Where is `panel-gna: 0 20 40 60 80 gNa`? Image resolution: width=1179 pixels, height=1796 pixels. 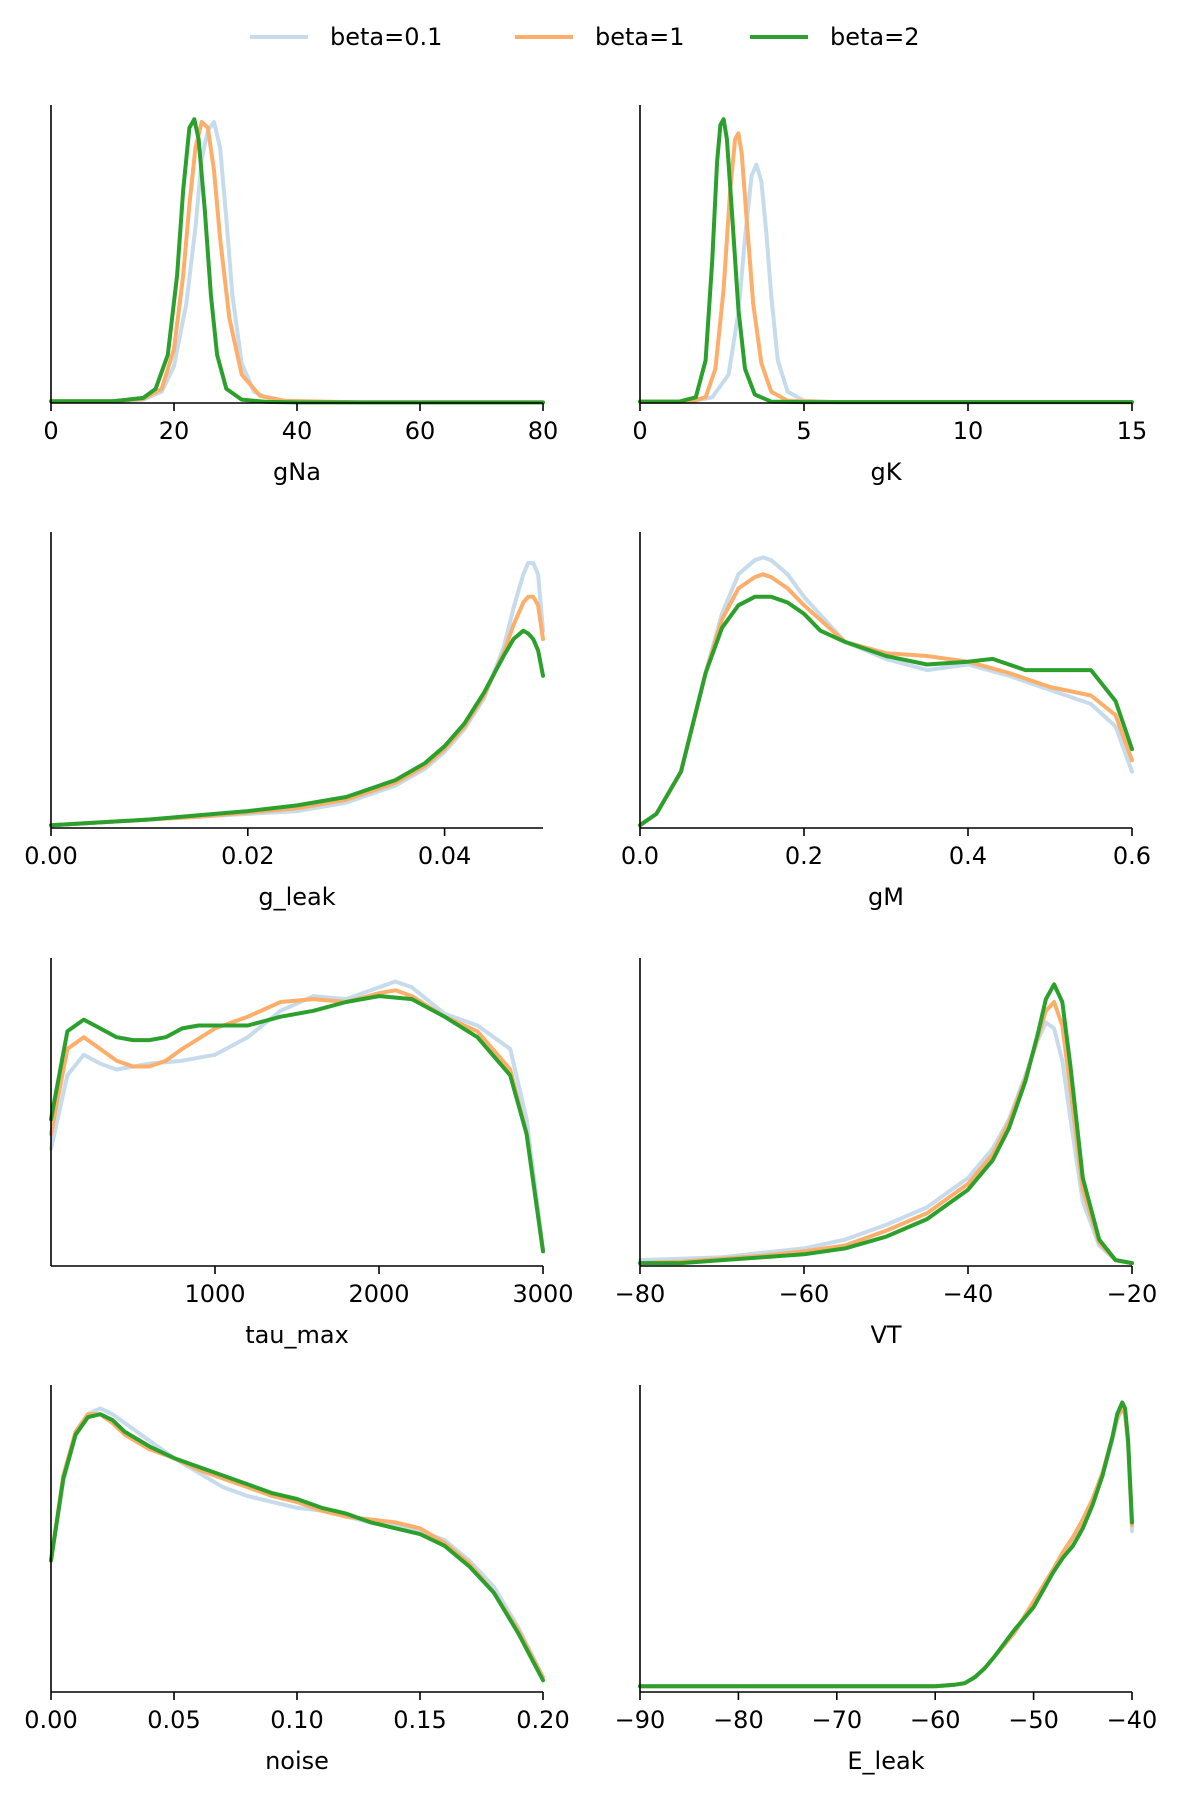 panel-gna: 0 20 40 60 80 gNa is located at coordinates (300, 295).